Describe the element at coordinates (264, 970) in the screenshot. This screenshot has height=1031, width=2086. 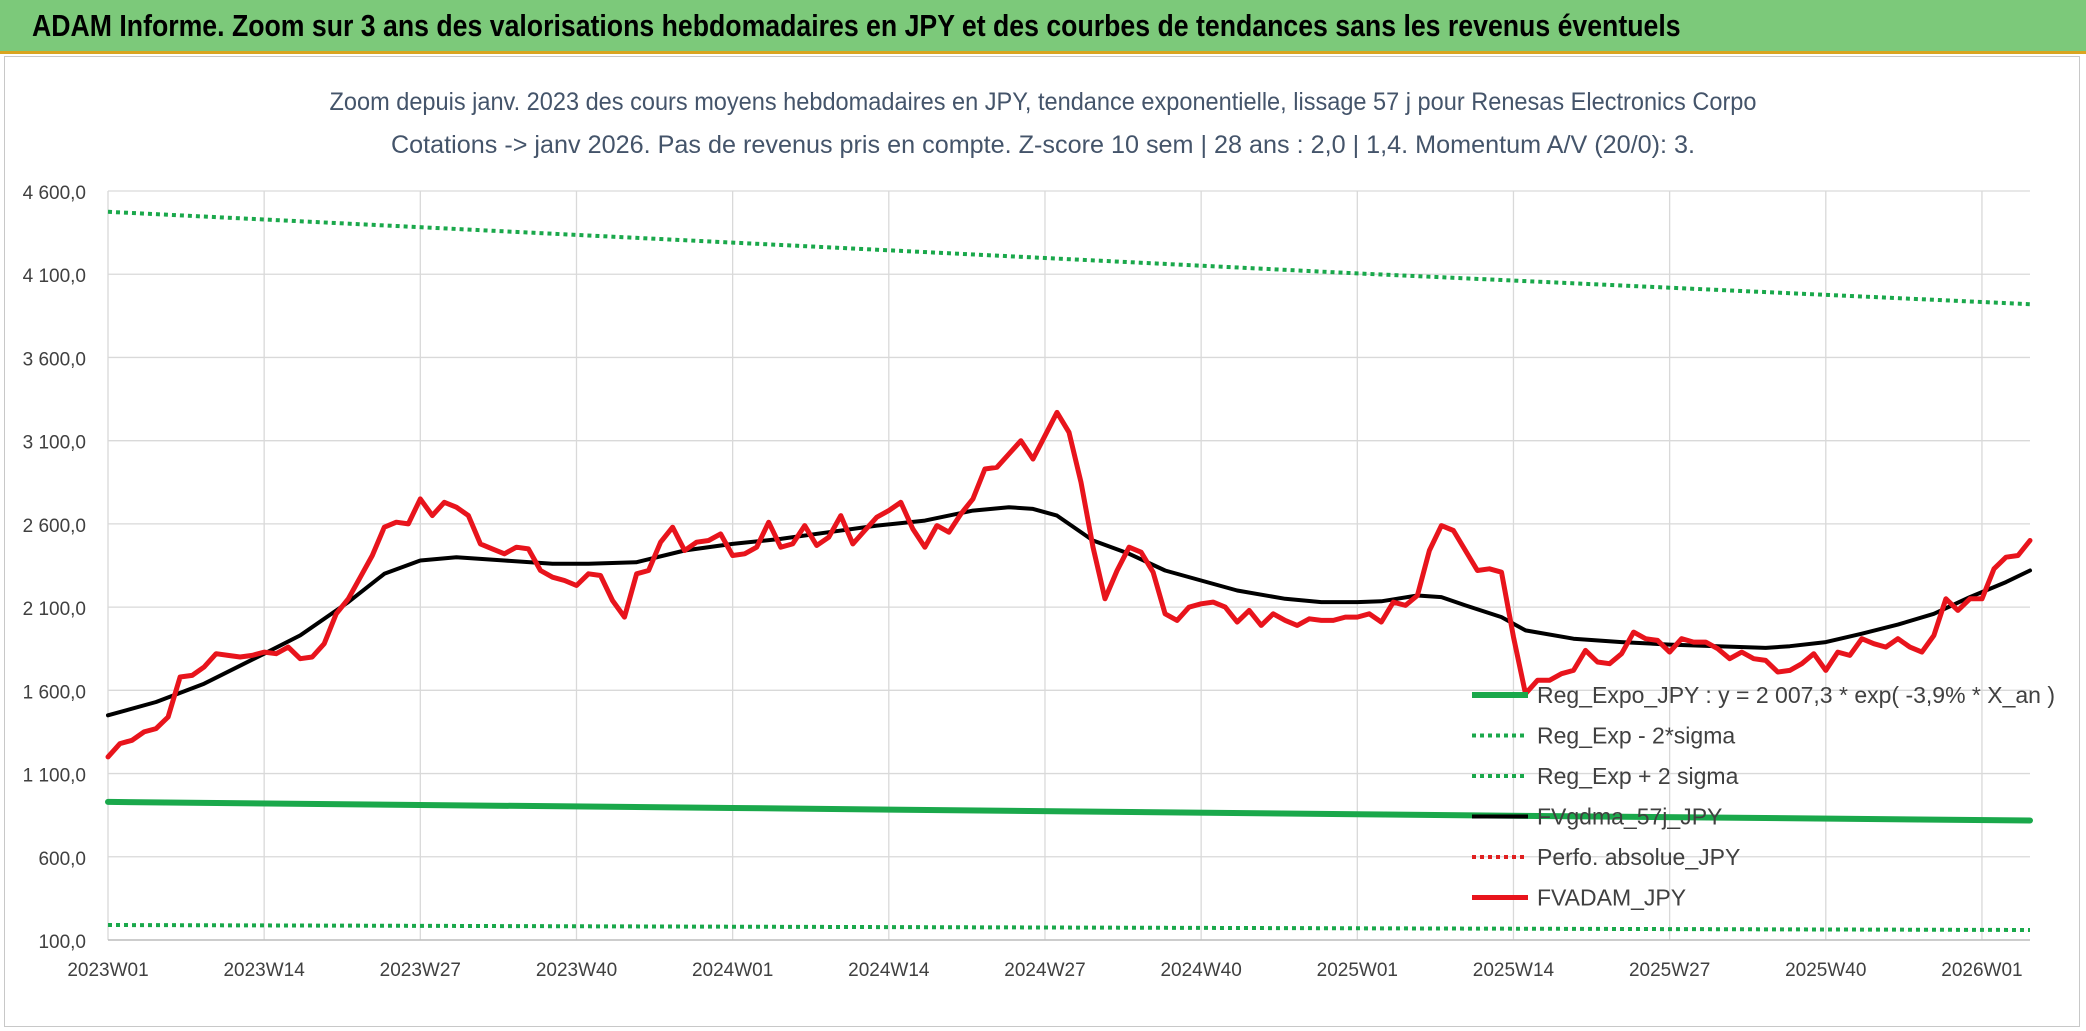
I see `x-tick-label: 2023W14` at that location.